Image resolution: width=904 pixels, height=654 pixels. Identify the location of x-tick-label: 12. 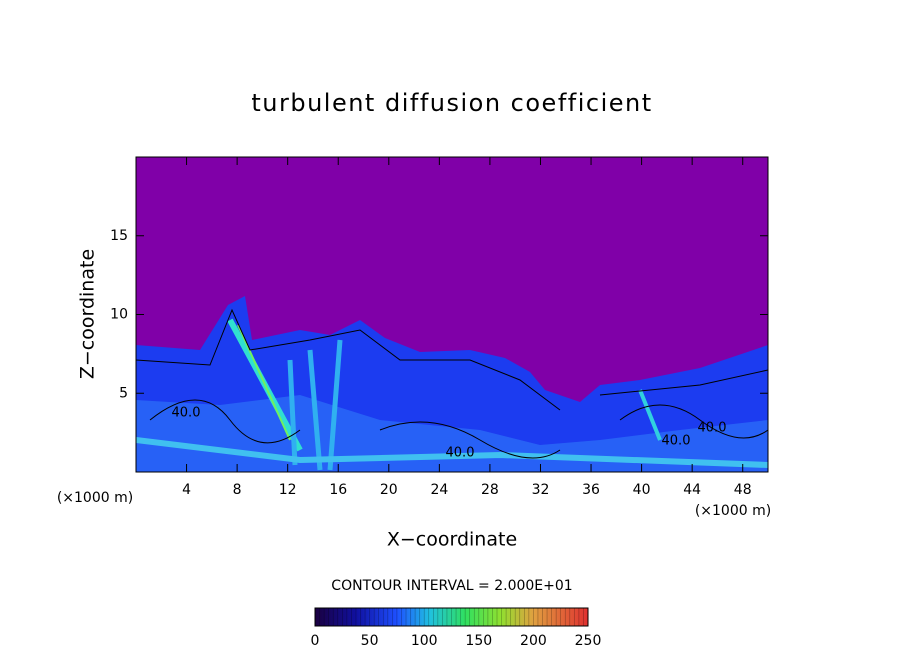
(288, 490).